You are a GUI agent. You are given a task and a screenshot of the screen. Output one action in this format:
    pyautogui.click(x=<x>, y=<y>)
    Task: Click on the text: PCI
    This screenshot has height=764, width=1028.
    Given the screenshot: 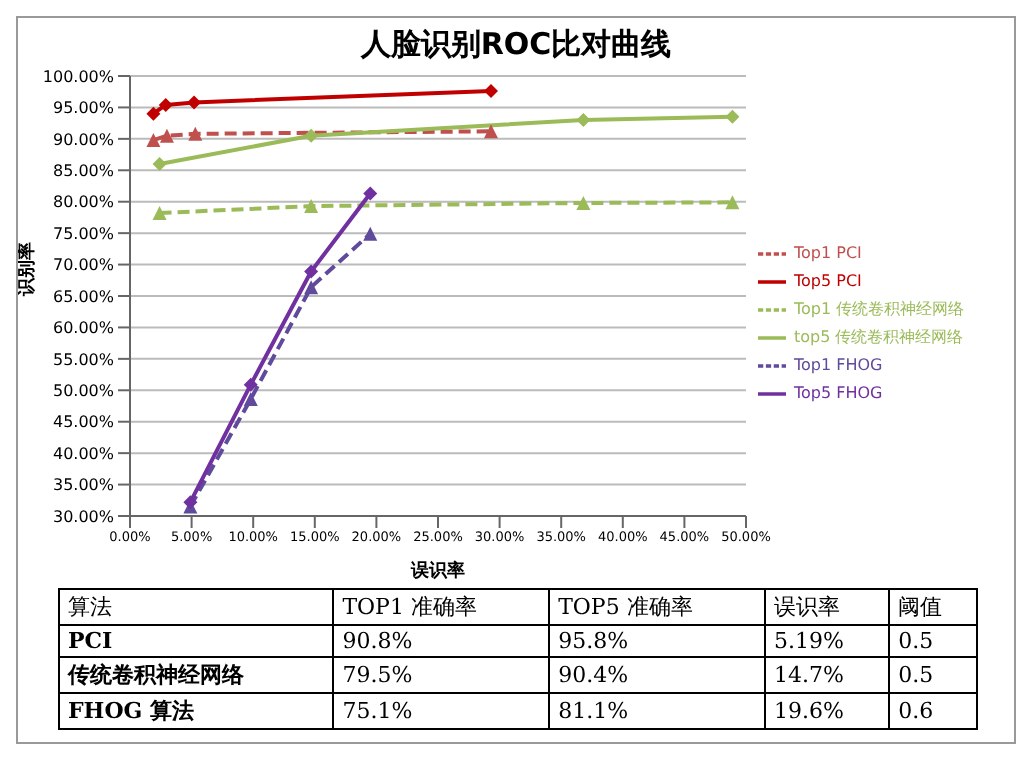 What is the action you would take?
    pyautogui.click(x=196, y=641)
    